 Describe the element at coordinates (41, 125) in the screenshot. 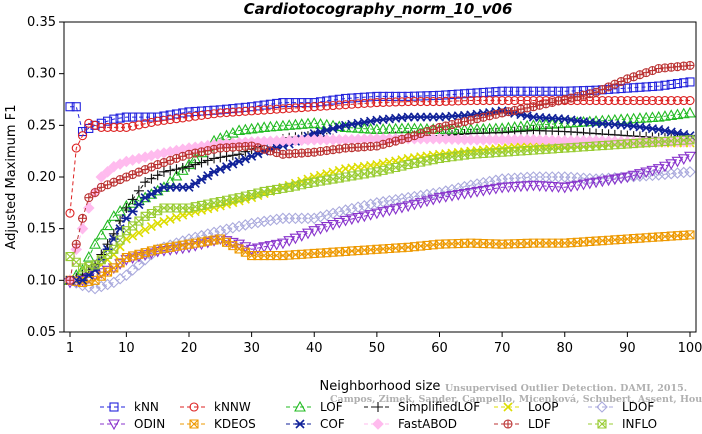

I see `y-tick-label: 0.25` at that location.